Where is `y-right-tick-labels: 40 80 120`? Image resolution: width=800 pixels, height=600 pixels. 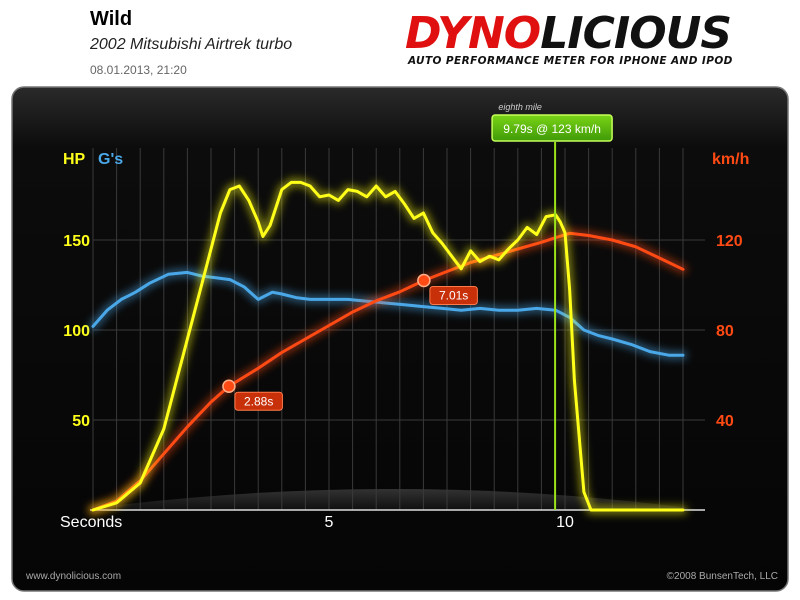 y-right-tick-labels: 40 80 120 is located at coordinates (729, 331).